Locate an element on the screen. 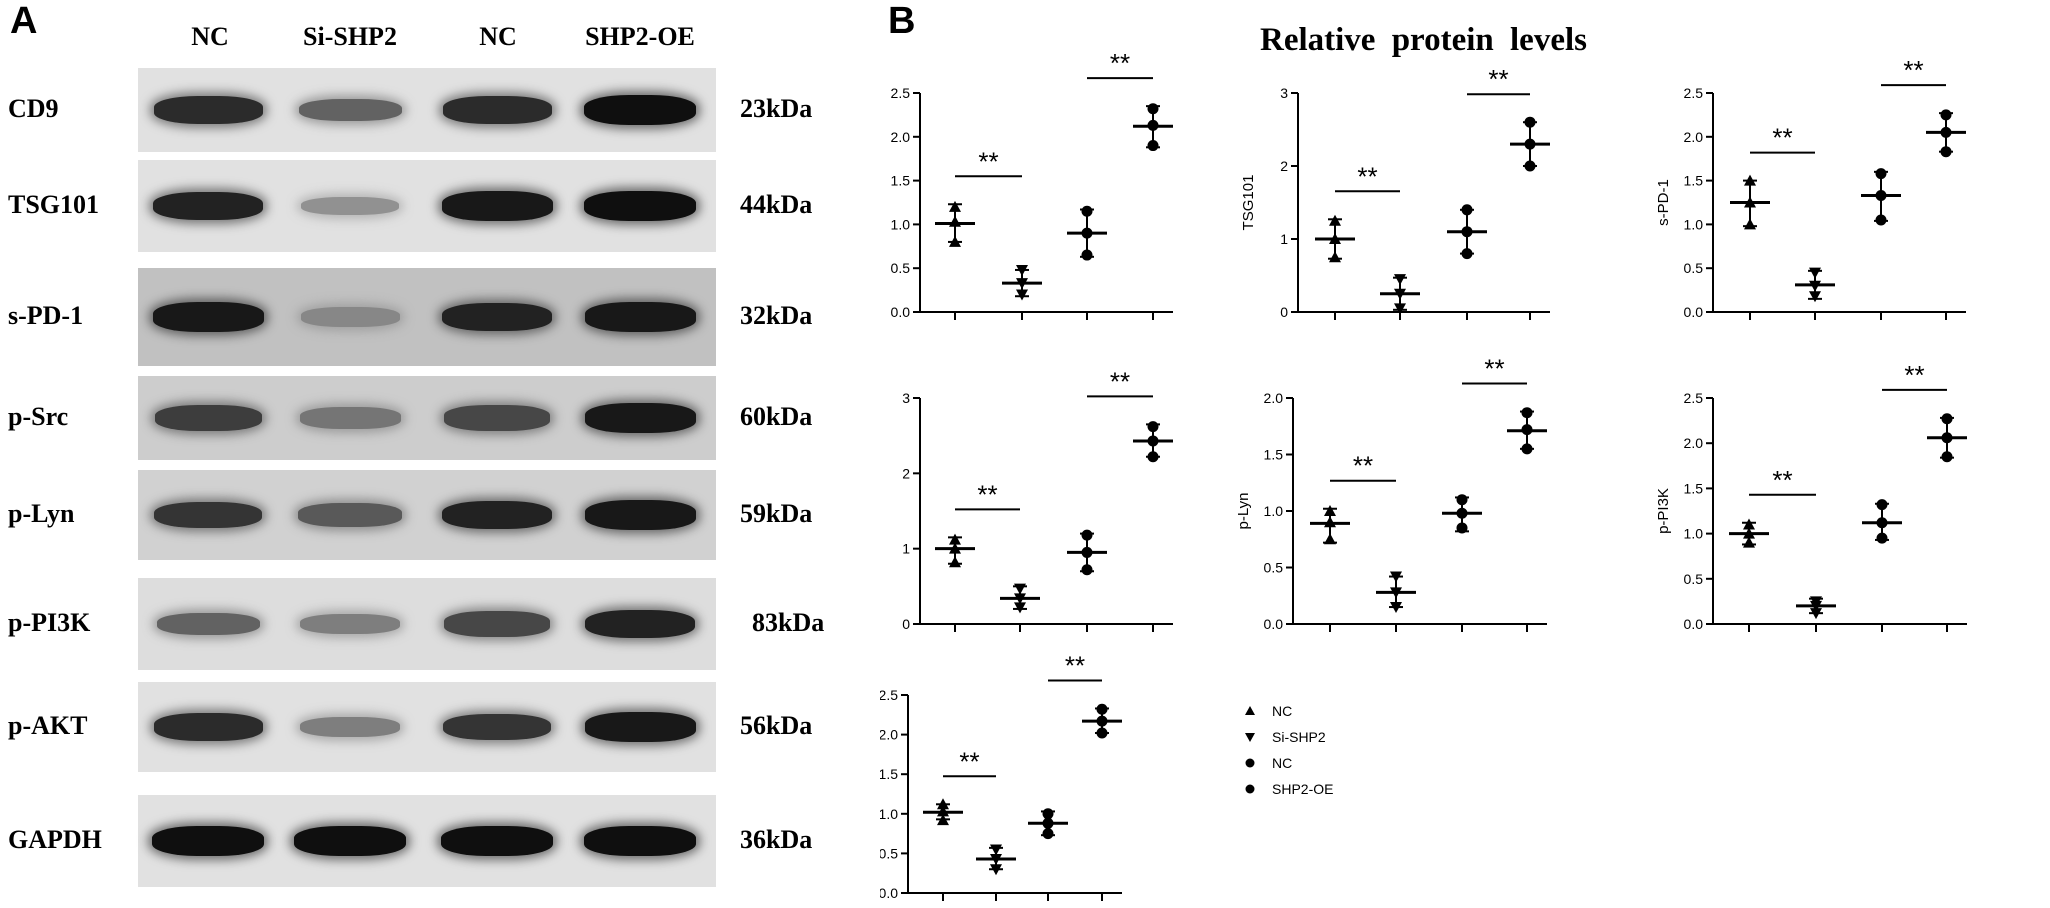 The height and width of the screenshot is (908, 2050). blot-kda-label: 56kDa is located at coordinates (776, 725).